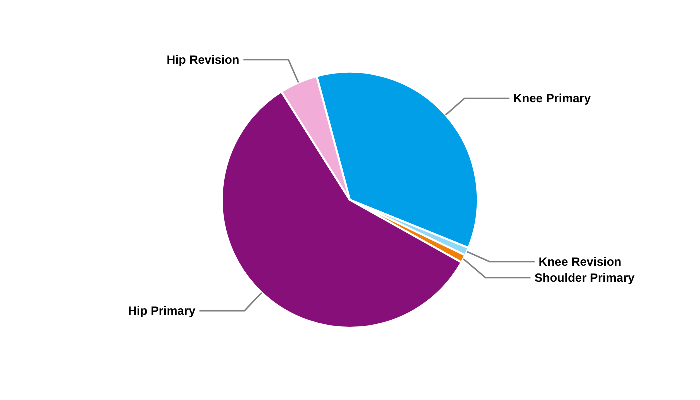 Image resolution: width=700 pixels, height=400 pixels. I want to click on slice-label: Knee Revision, so click(580, 261).